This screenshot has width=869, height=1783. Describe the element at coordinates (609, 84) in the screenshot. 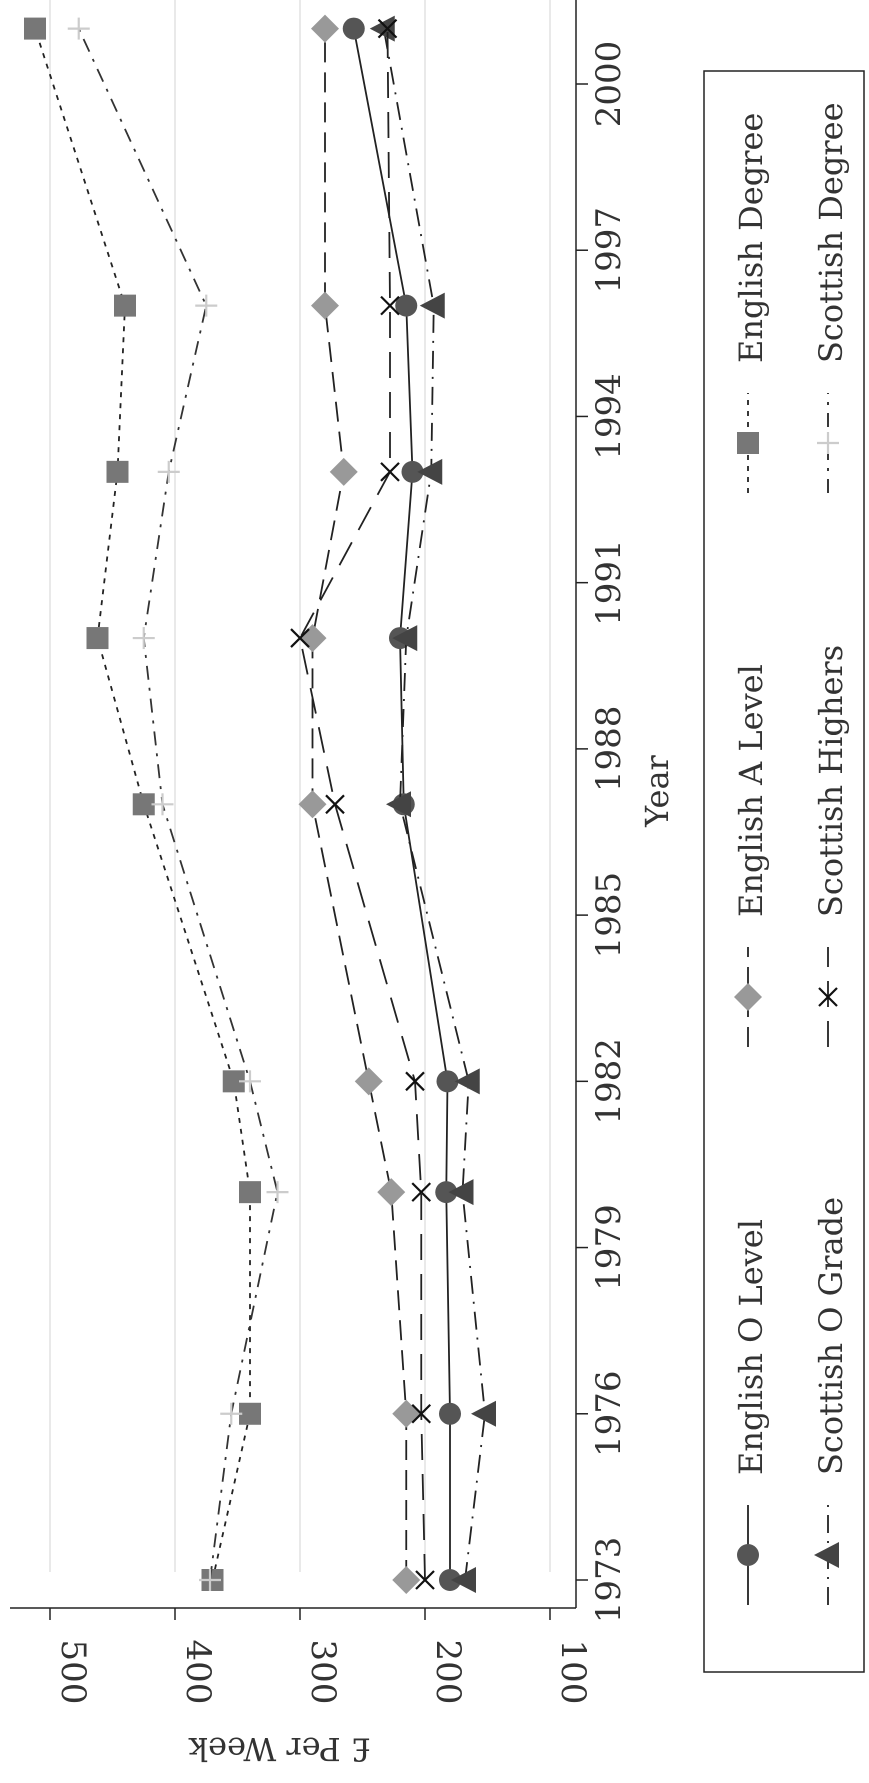

I see `year-tick-label-2000: 2000` at that location.